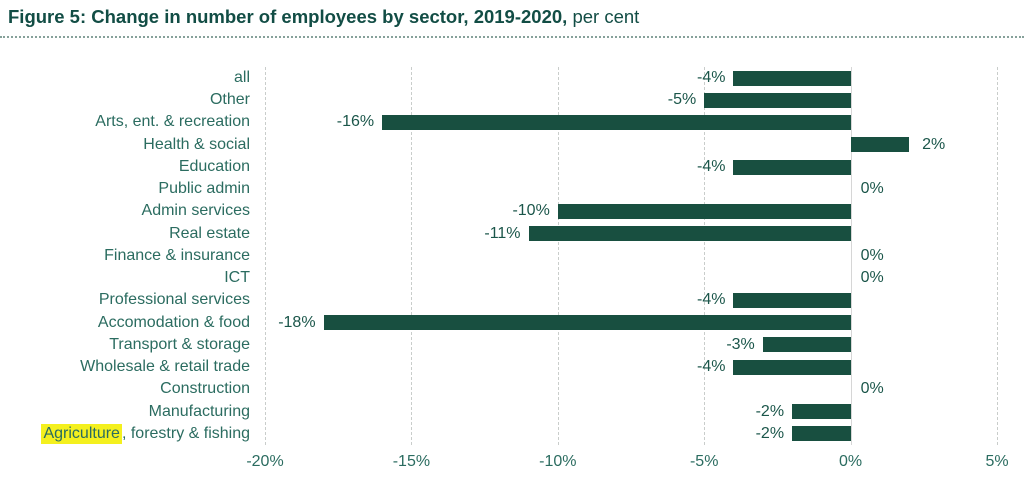 The height and width of the screenshot is (489, 1024). I want to click on chart-row: Admin services -10%, so click(512, 211).